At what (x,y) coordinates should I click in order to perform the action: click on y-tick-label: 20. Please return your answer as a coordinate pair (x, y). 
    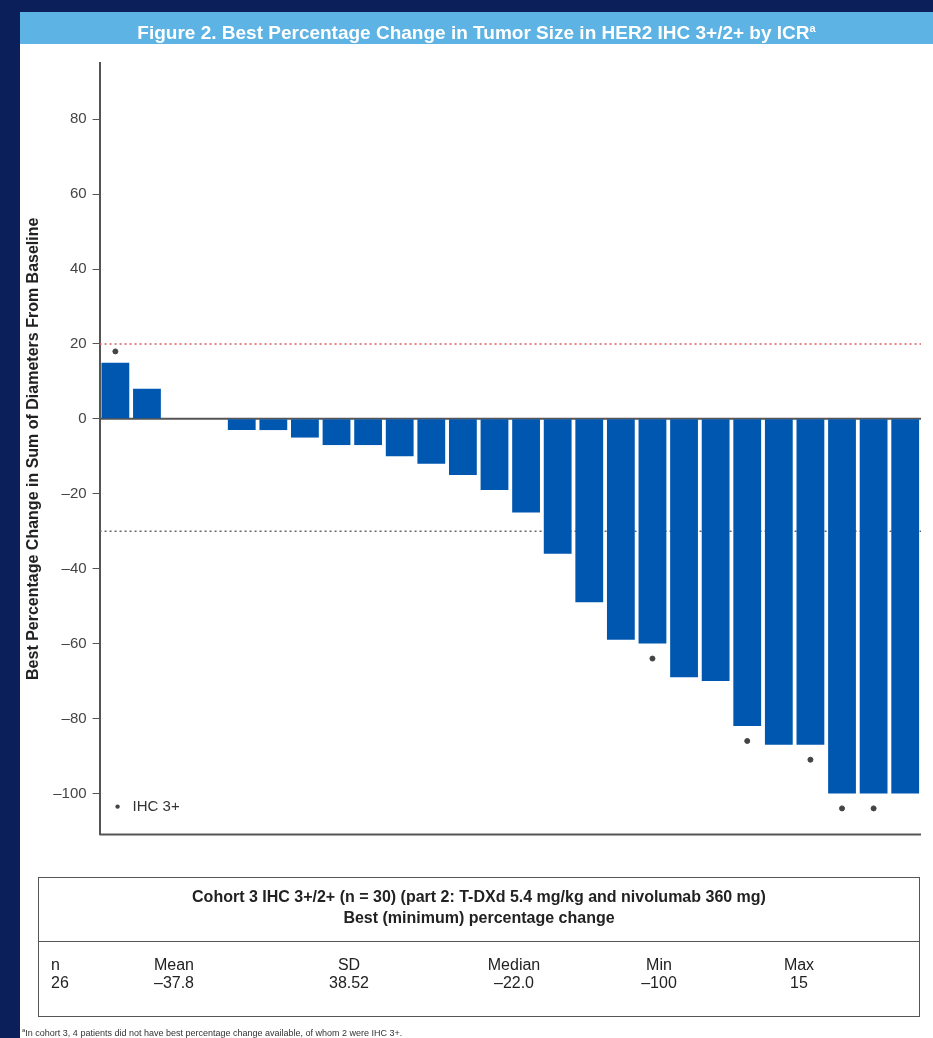
    Looking at the image, I should click on (78, 343).